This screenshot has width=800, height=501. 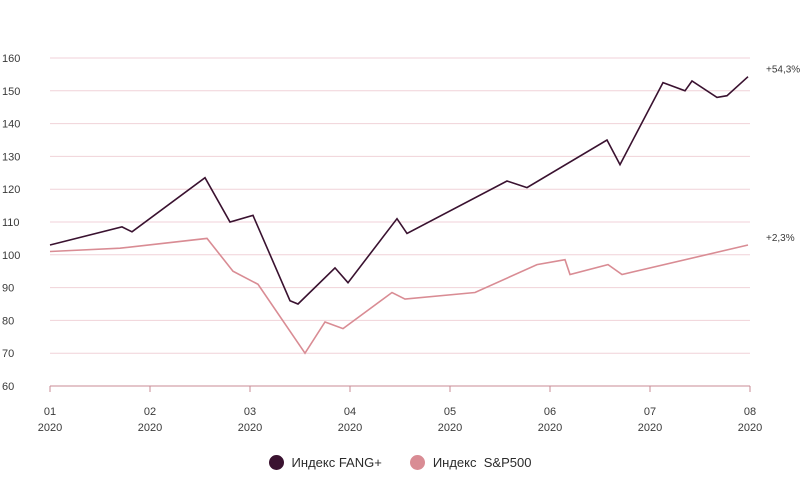 I want to click on y-axis-tick-labels: 60 70 80 90 100 110 120 130 140 150 160, so click(x=11, y=223).